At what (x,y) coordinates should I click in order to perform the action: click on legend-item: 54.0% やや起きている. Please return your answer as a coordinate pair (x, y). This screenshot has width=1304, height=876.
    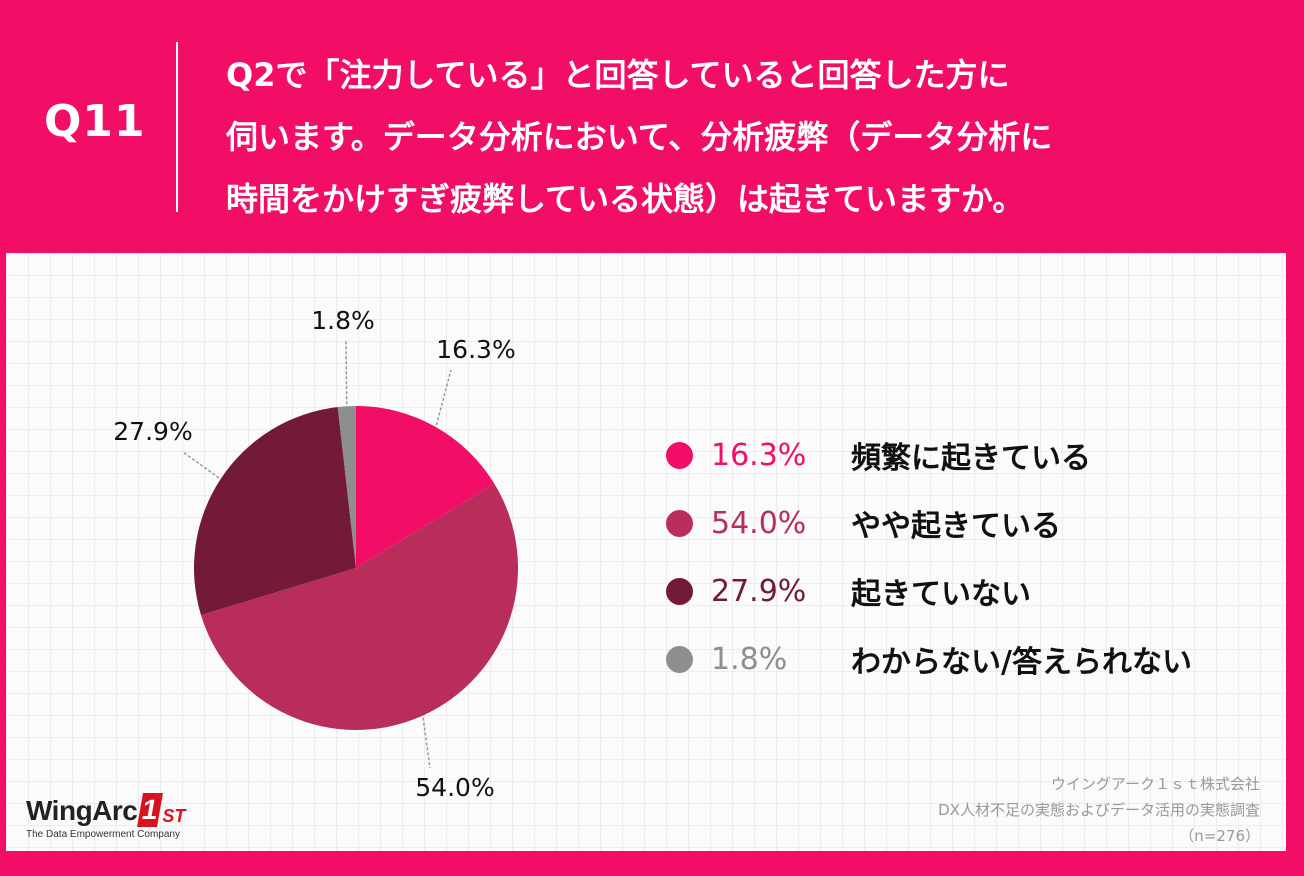
    Looking at the image, I should click on (929, 523).